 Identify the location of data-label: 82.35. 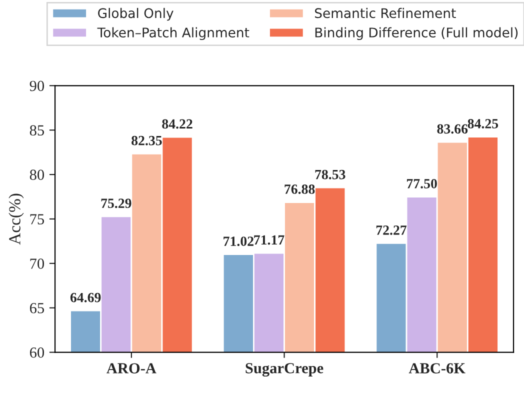
(147, 141).